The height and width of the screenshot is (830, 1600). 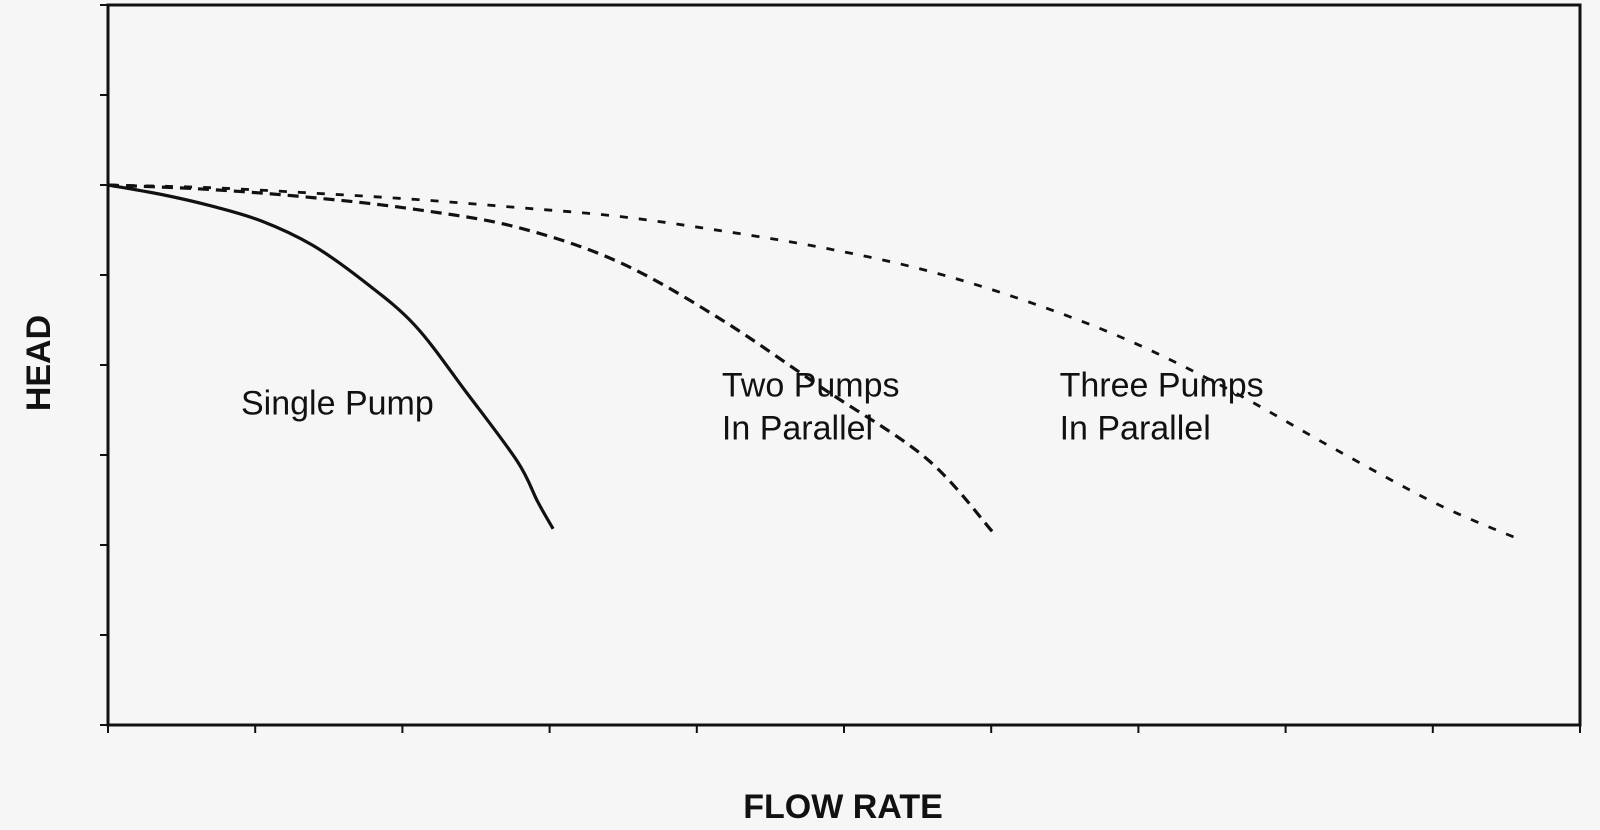 What do you see at coordinates (104, 365) in the screenshot?
I see `y-axis-ticks` at bounding box center [104, 365].